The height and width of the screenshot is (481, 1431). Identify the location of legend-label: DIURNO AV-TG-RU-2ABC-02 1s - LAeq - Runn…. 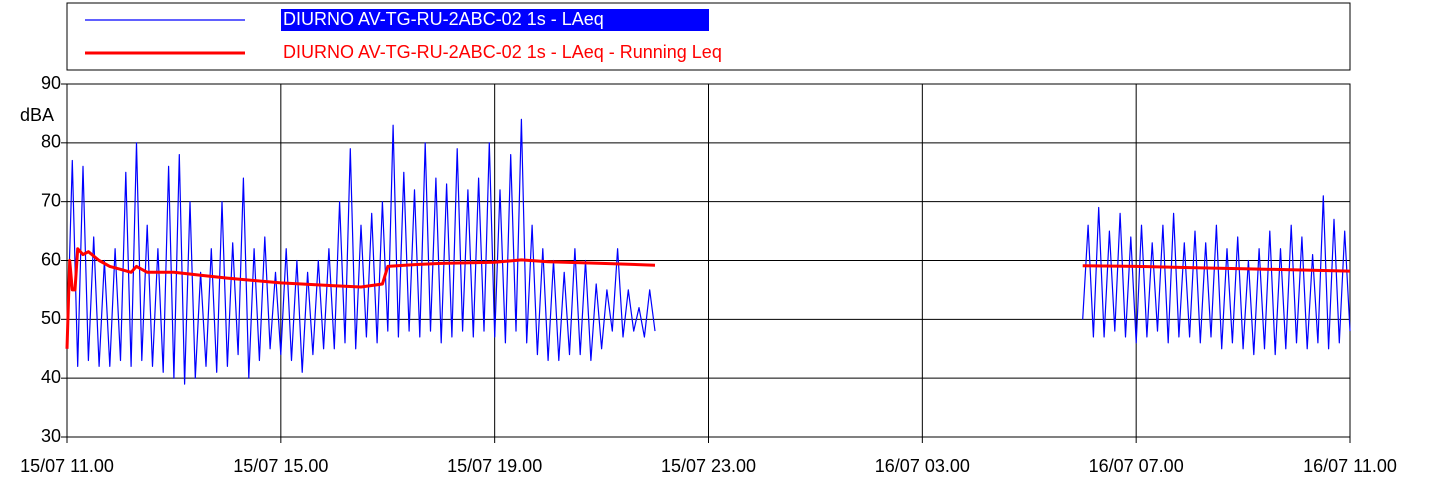
(502, 52).